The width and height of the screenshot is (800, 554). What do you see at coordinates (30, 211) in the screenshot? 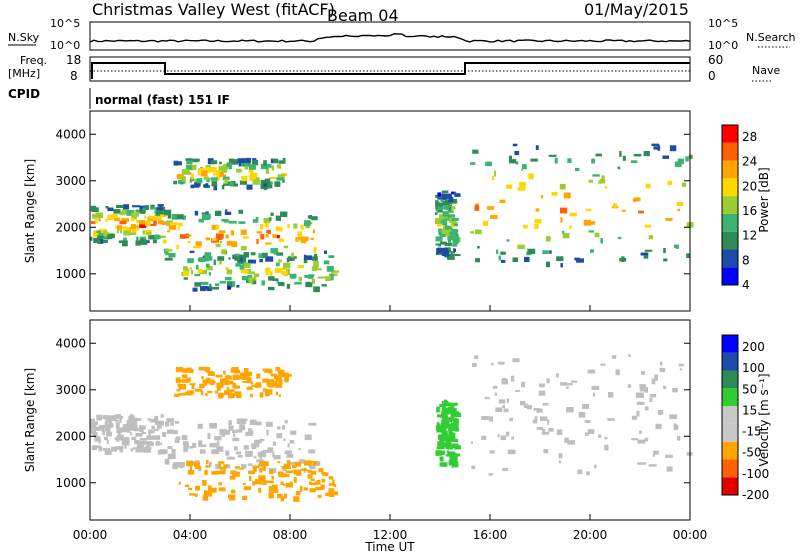
I see `power-y-label: Slant Range [km]` at bounding box center [30, 211].